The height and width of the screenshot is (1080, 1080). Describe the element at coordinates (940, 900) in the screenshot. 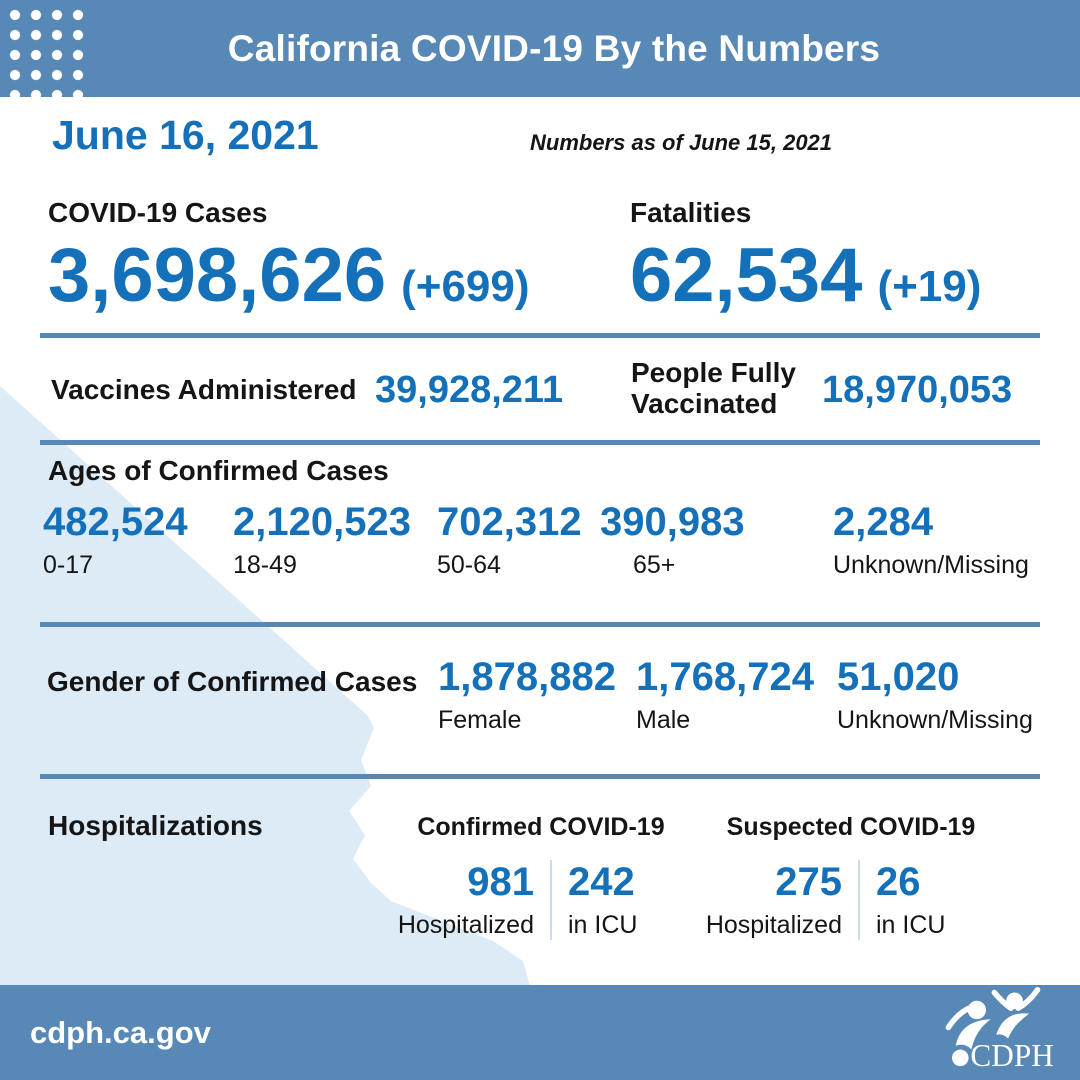

I see `suspected-icu-col: 26 in ICU` at that location.